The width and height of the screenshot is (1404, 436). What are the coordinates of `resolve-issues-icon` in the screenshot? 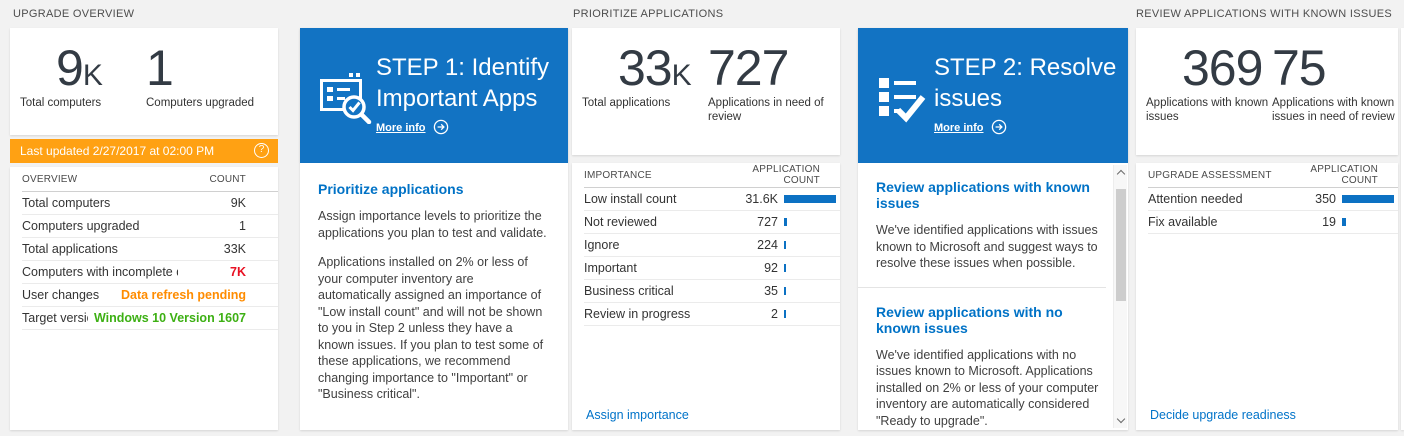 It's located at (903, 99).